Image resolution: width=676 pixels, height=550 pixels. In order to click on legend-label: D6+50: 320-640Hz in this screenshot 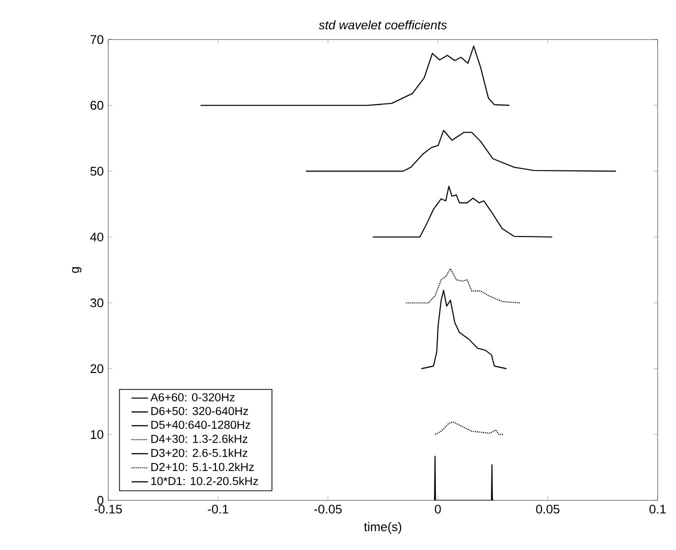, I will do `click(199, 410)`.